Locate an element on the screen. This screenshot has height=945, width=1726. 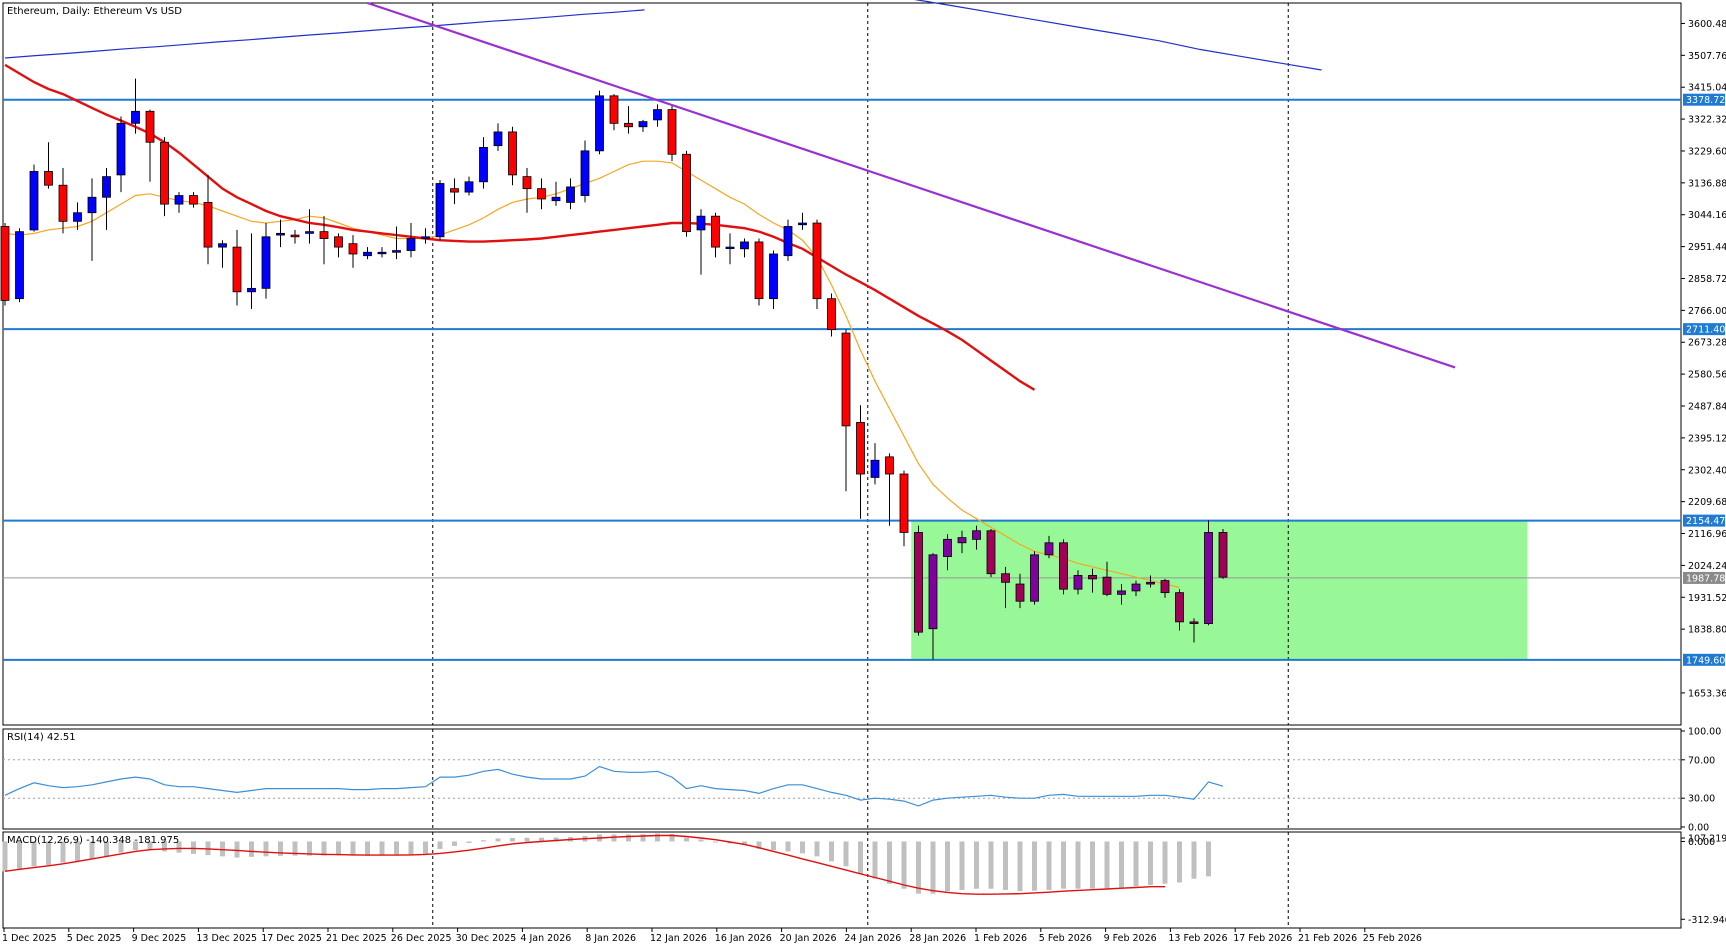
rsi-pane is located at coordinates (842, 779).